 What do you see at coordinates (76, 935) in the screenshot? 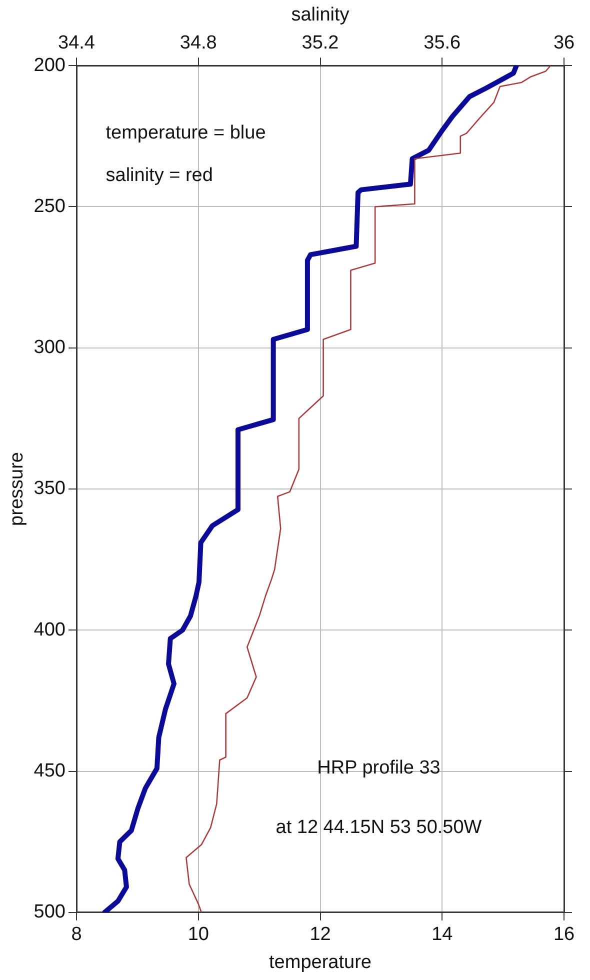
I see `x-tick-label: 8` at bounding box center [76, 935].